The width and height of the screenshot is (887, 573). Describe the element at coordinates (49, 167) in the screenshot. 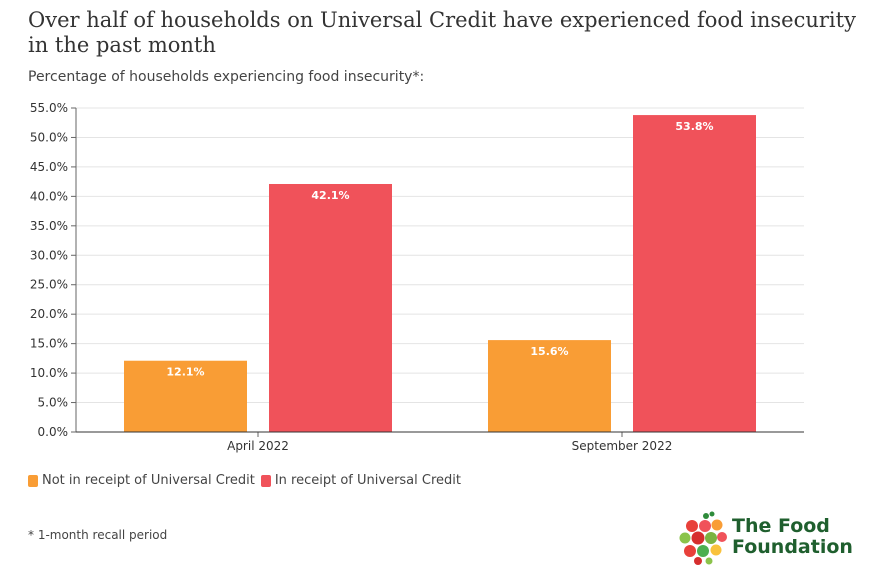

I see `y-tick-label: 45.0%` at that location.